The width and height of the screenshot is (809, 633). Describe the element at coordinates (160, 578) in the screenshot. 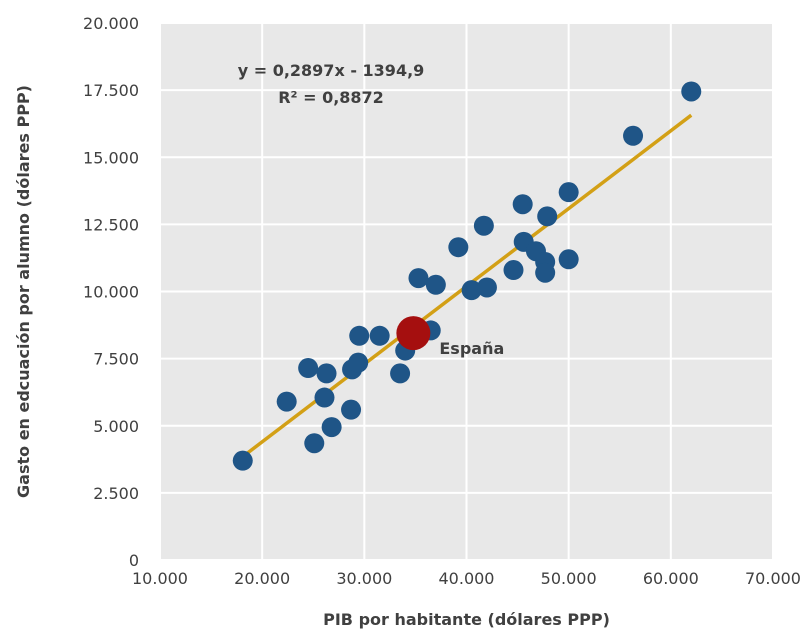

I see `x-tick-label: 10.000` at that location.